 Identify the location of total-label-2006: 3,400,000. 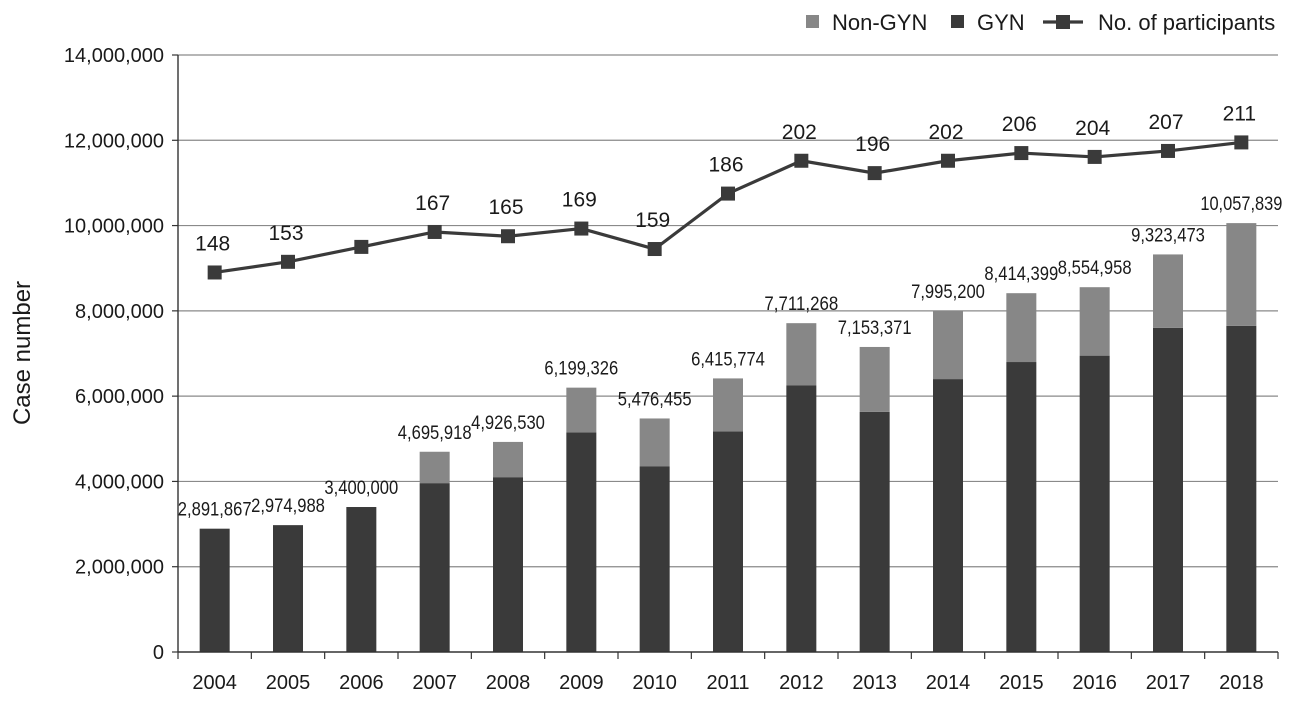
(361, 488).